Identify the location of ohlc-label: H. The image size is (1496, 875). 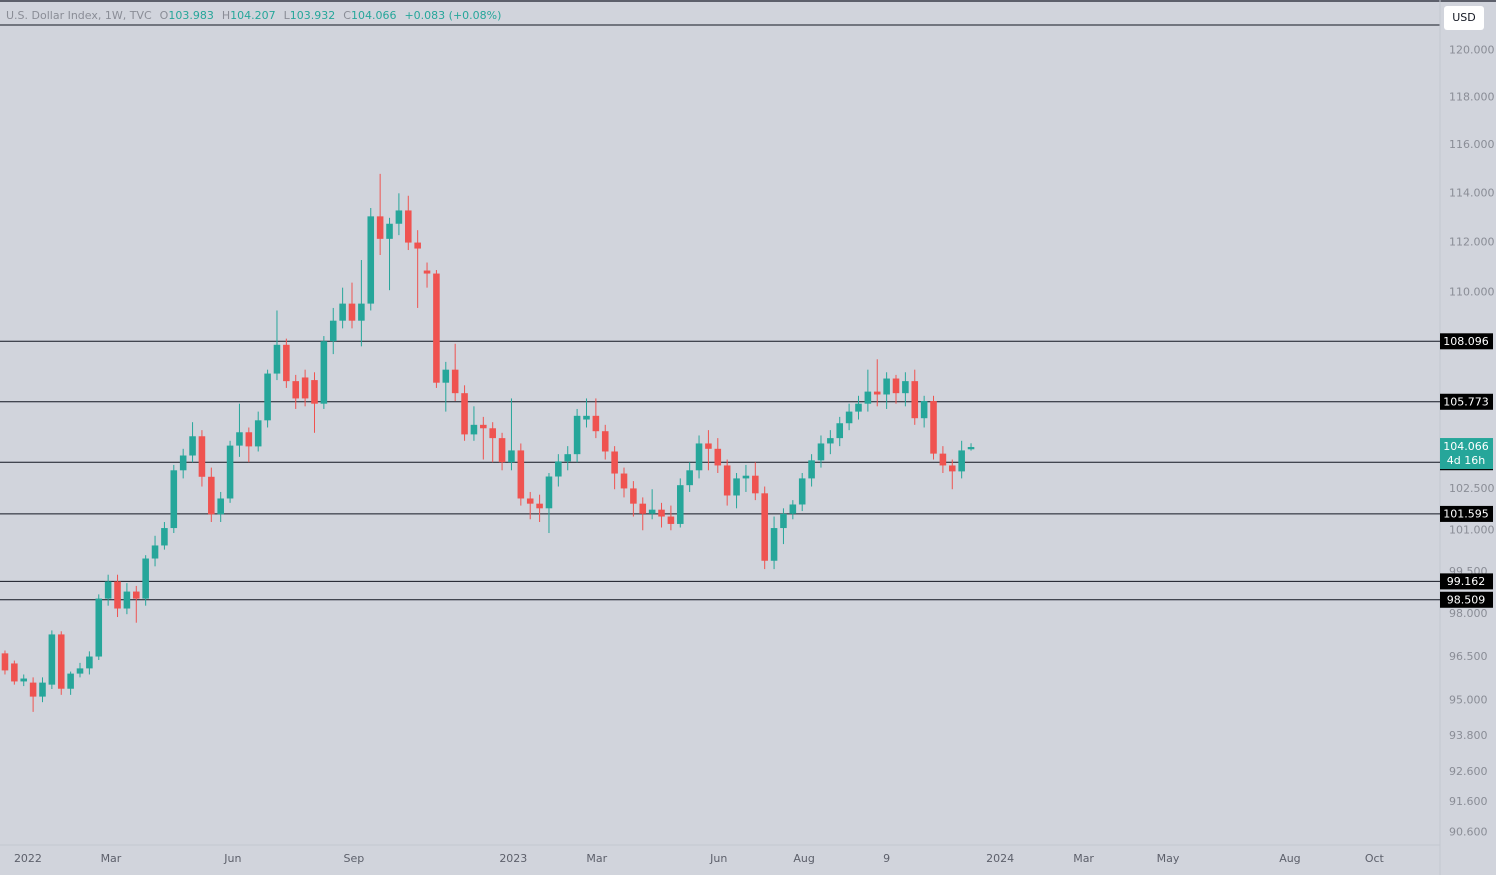
(226, 15).